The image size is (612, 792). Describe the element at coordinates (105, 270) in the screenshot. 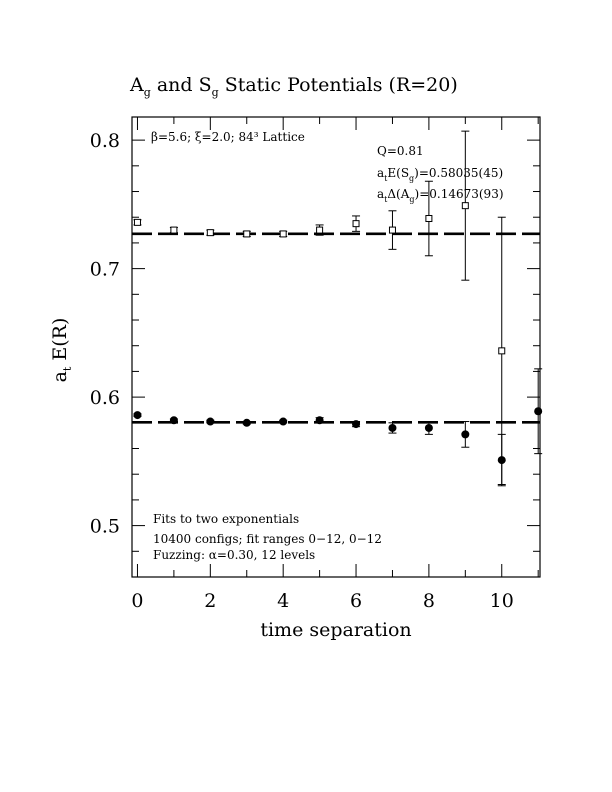

I see `y-tick-label: 0.7` at that location.